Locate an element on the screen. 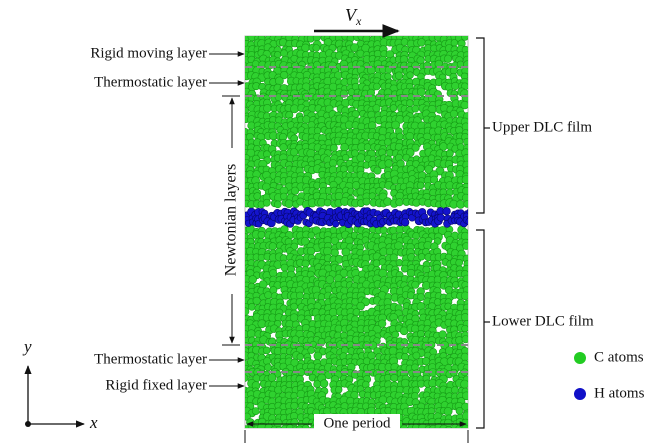 The image size is (662, 443). label-rigid-fixed: Rigid fixed layer is located at coordinates (156, 385).